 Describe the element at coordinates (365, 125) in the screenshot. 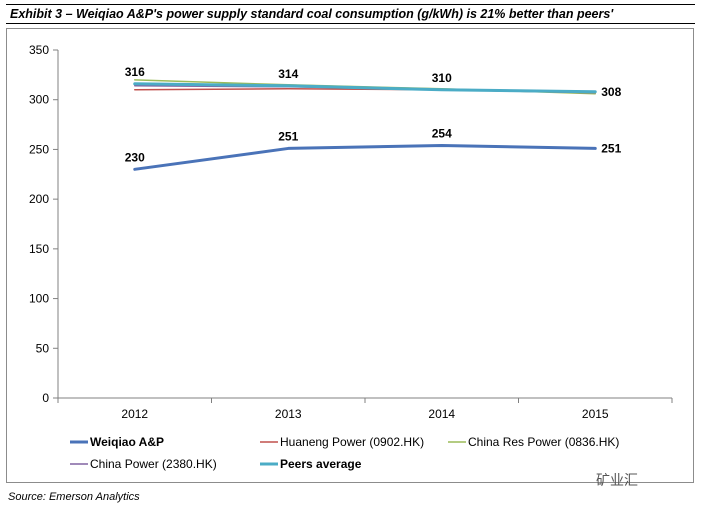

I see `chart-series-lines` at that location.